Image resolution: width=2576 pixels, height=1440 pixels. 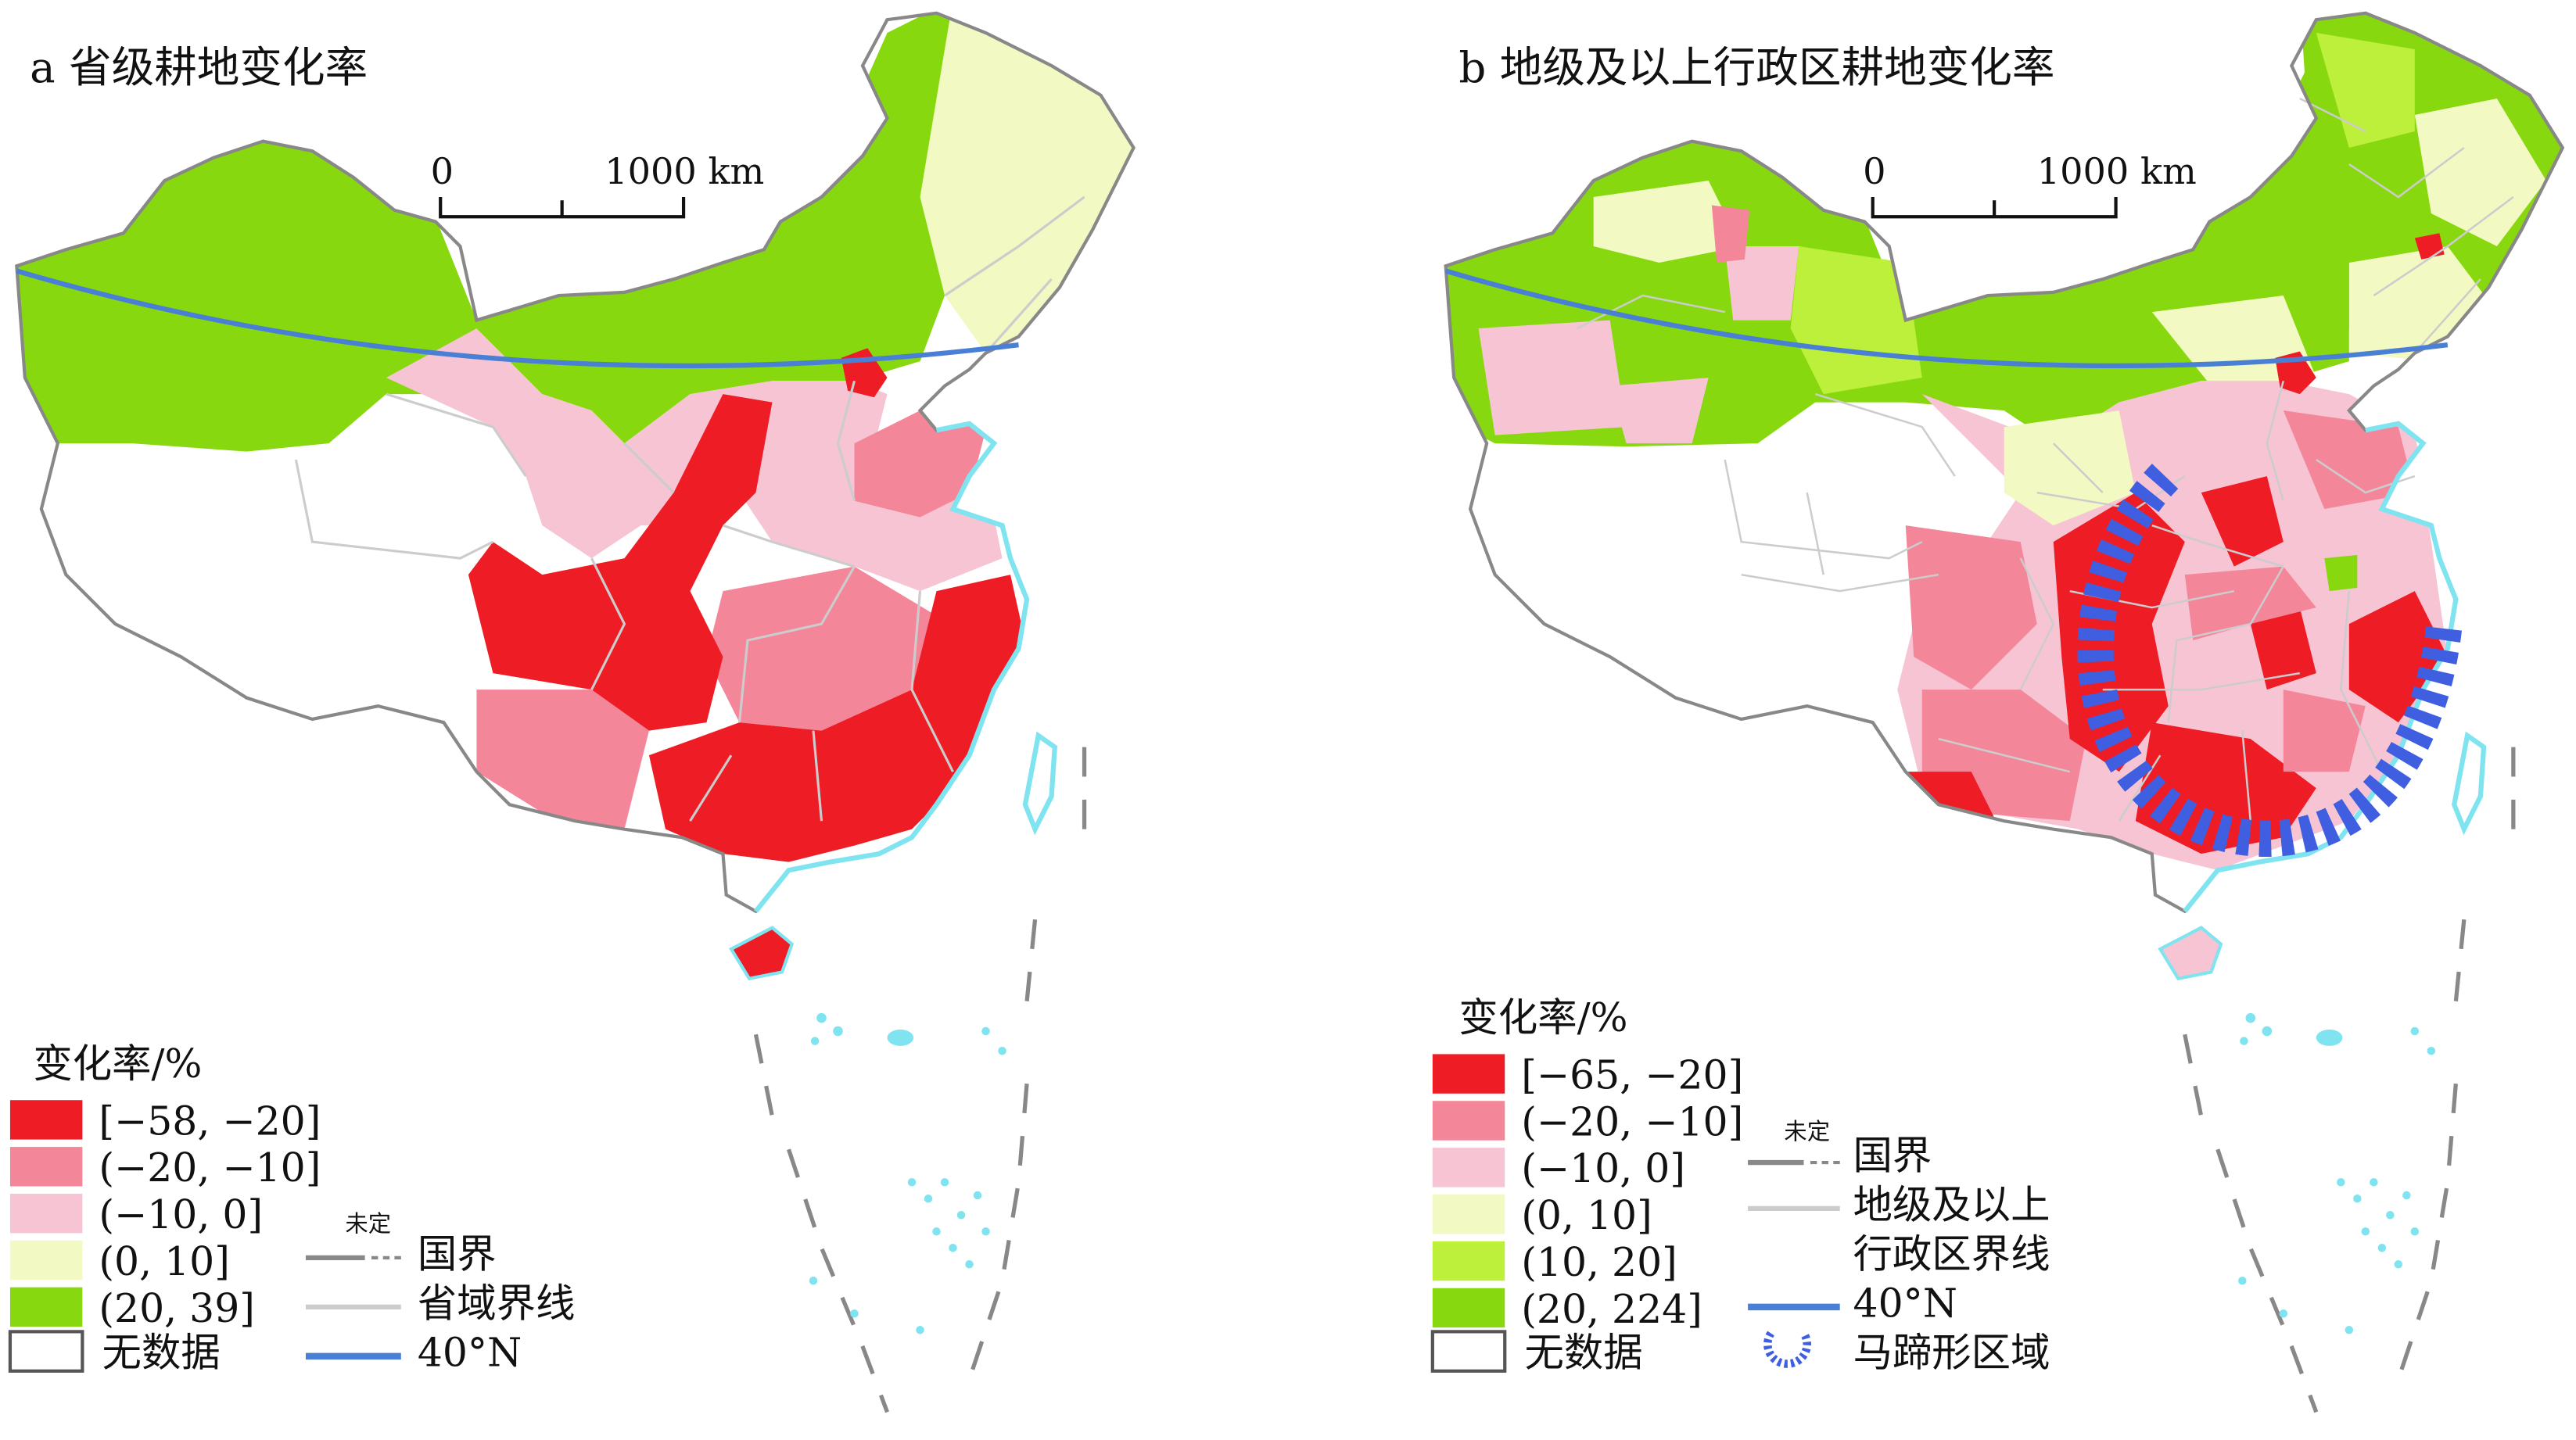 What do you see at coordinates (1611, 1309) in the screenshot?
I see `legend-b-label-5: (20, 224]` at bounding box center [1611, 1309].